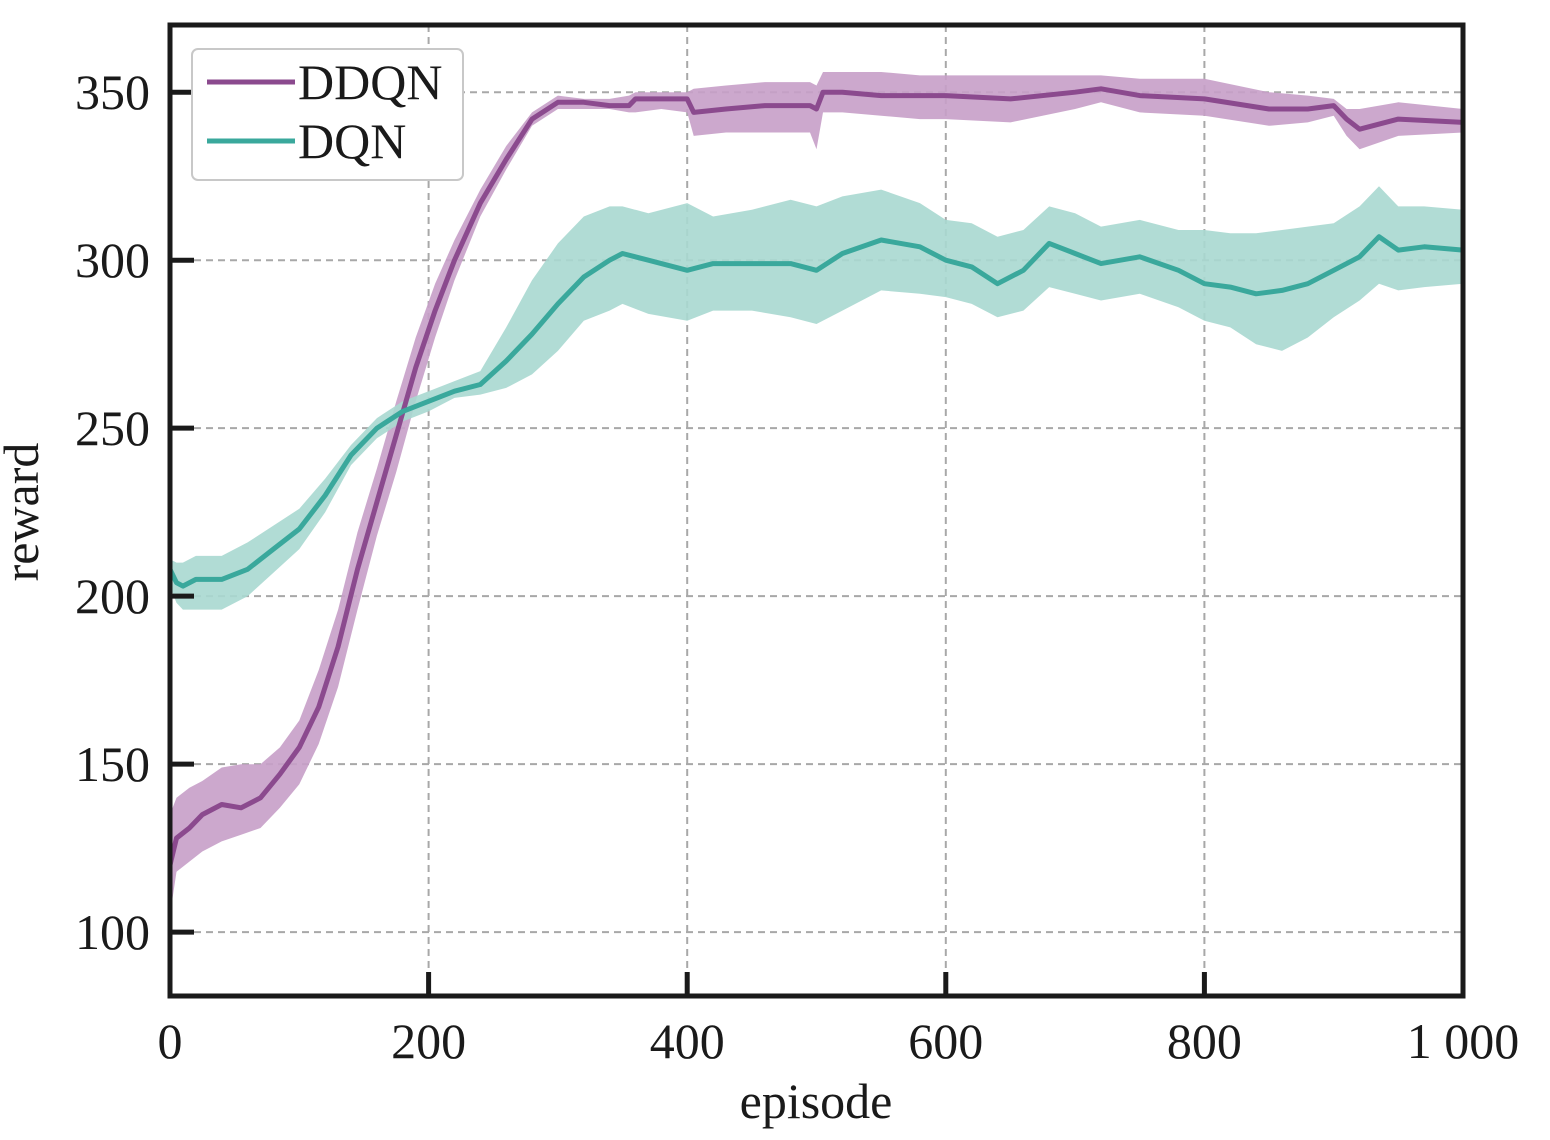 The width and height of the screenshot is (1550, 1140). What do you see at coordinates (112, 92) in the screenshot?
I see `y-tick-label: 350` at bounding box center [112, 92].